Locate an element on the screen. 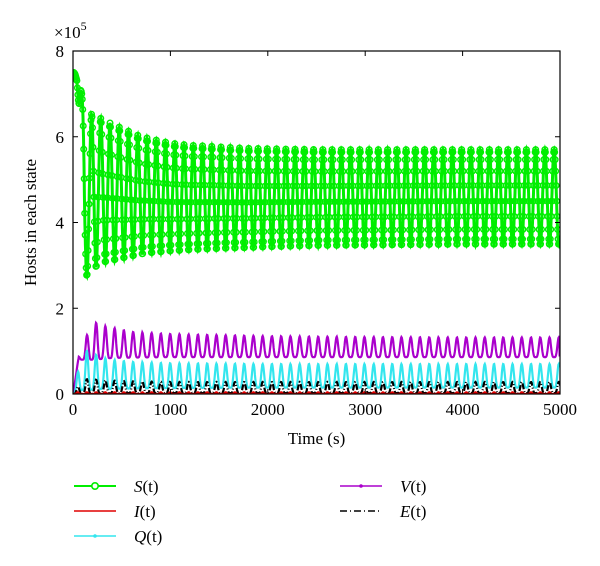 Image resolution: width=600 pixels, height=566 pixels. legend-item-q: Q(t) is located at coordinates (118, 536).